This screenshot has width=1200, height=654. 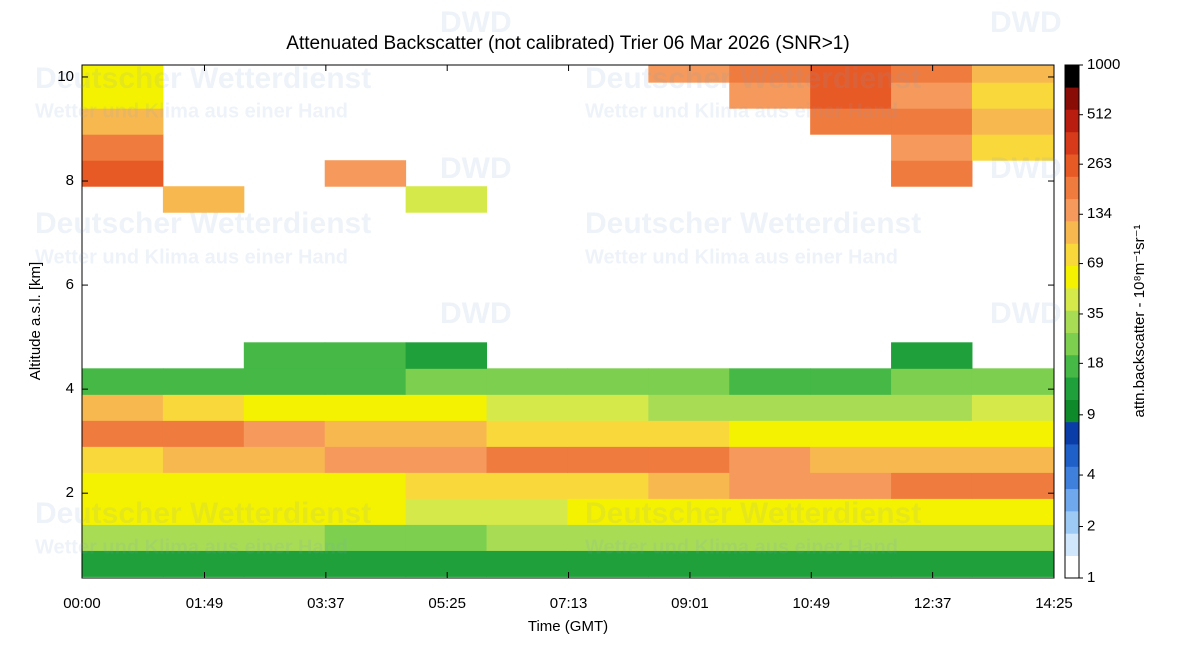 I want to click on colorbar-tick-label: 18, so click(x=1095, y=362).